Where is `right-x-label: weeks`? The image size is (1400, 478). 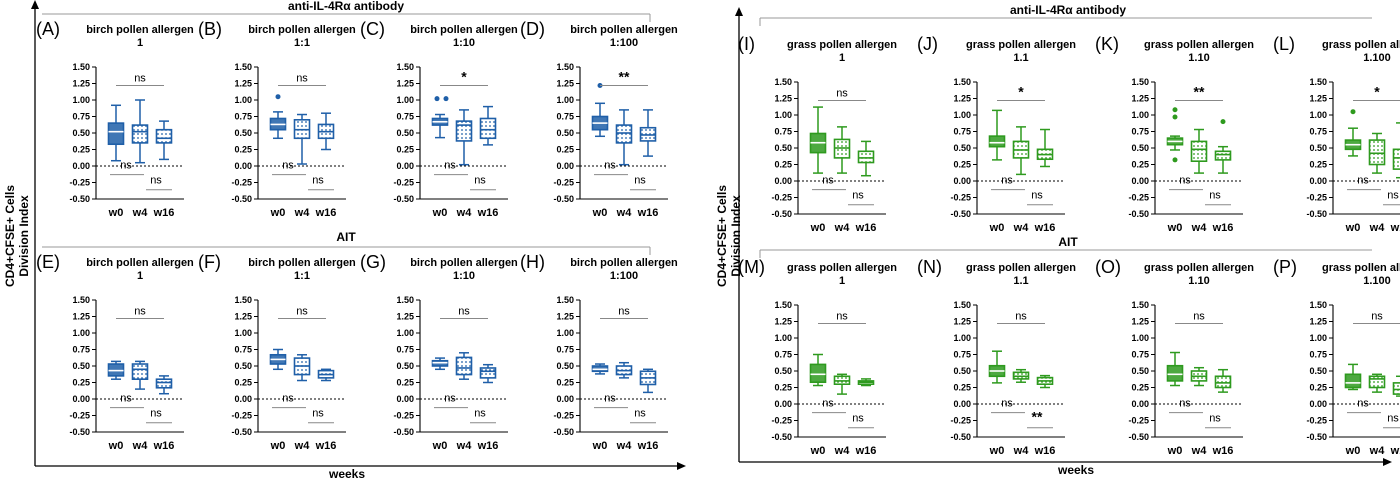 right-x-label: weeks is located at coordinates (1075, 470).